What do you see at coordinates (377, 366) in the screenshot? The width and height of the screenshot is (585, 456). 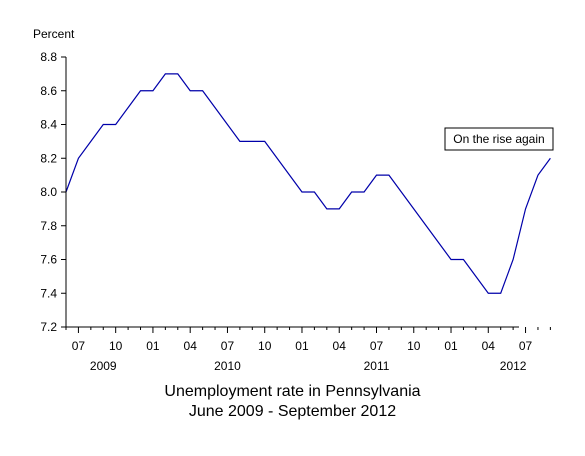 I see `x-year-label: 2011` at bounding box center [377, 366].